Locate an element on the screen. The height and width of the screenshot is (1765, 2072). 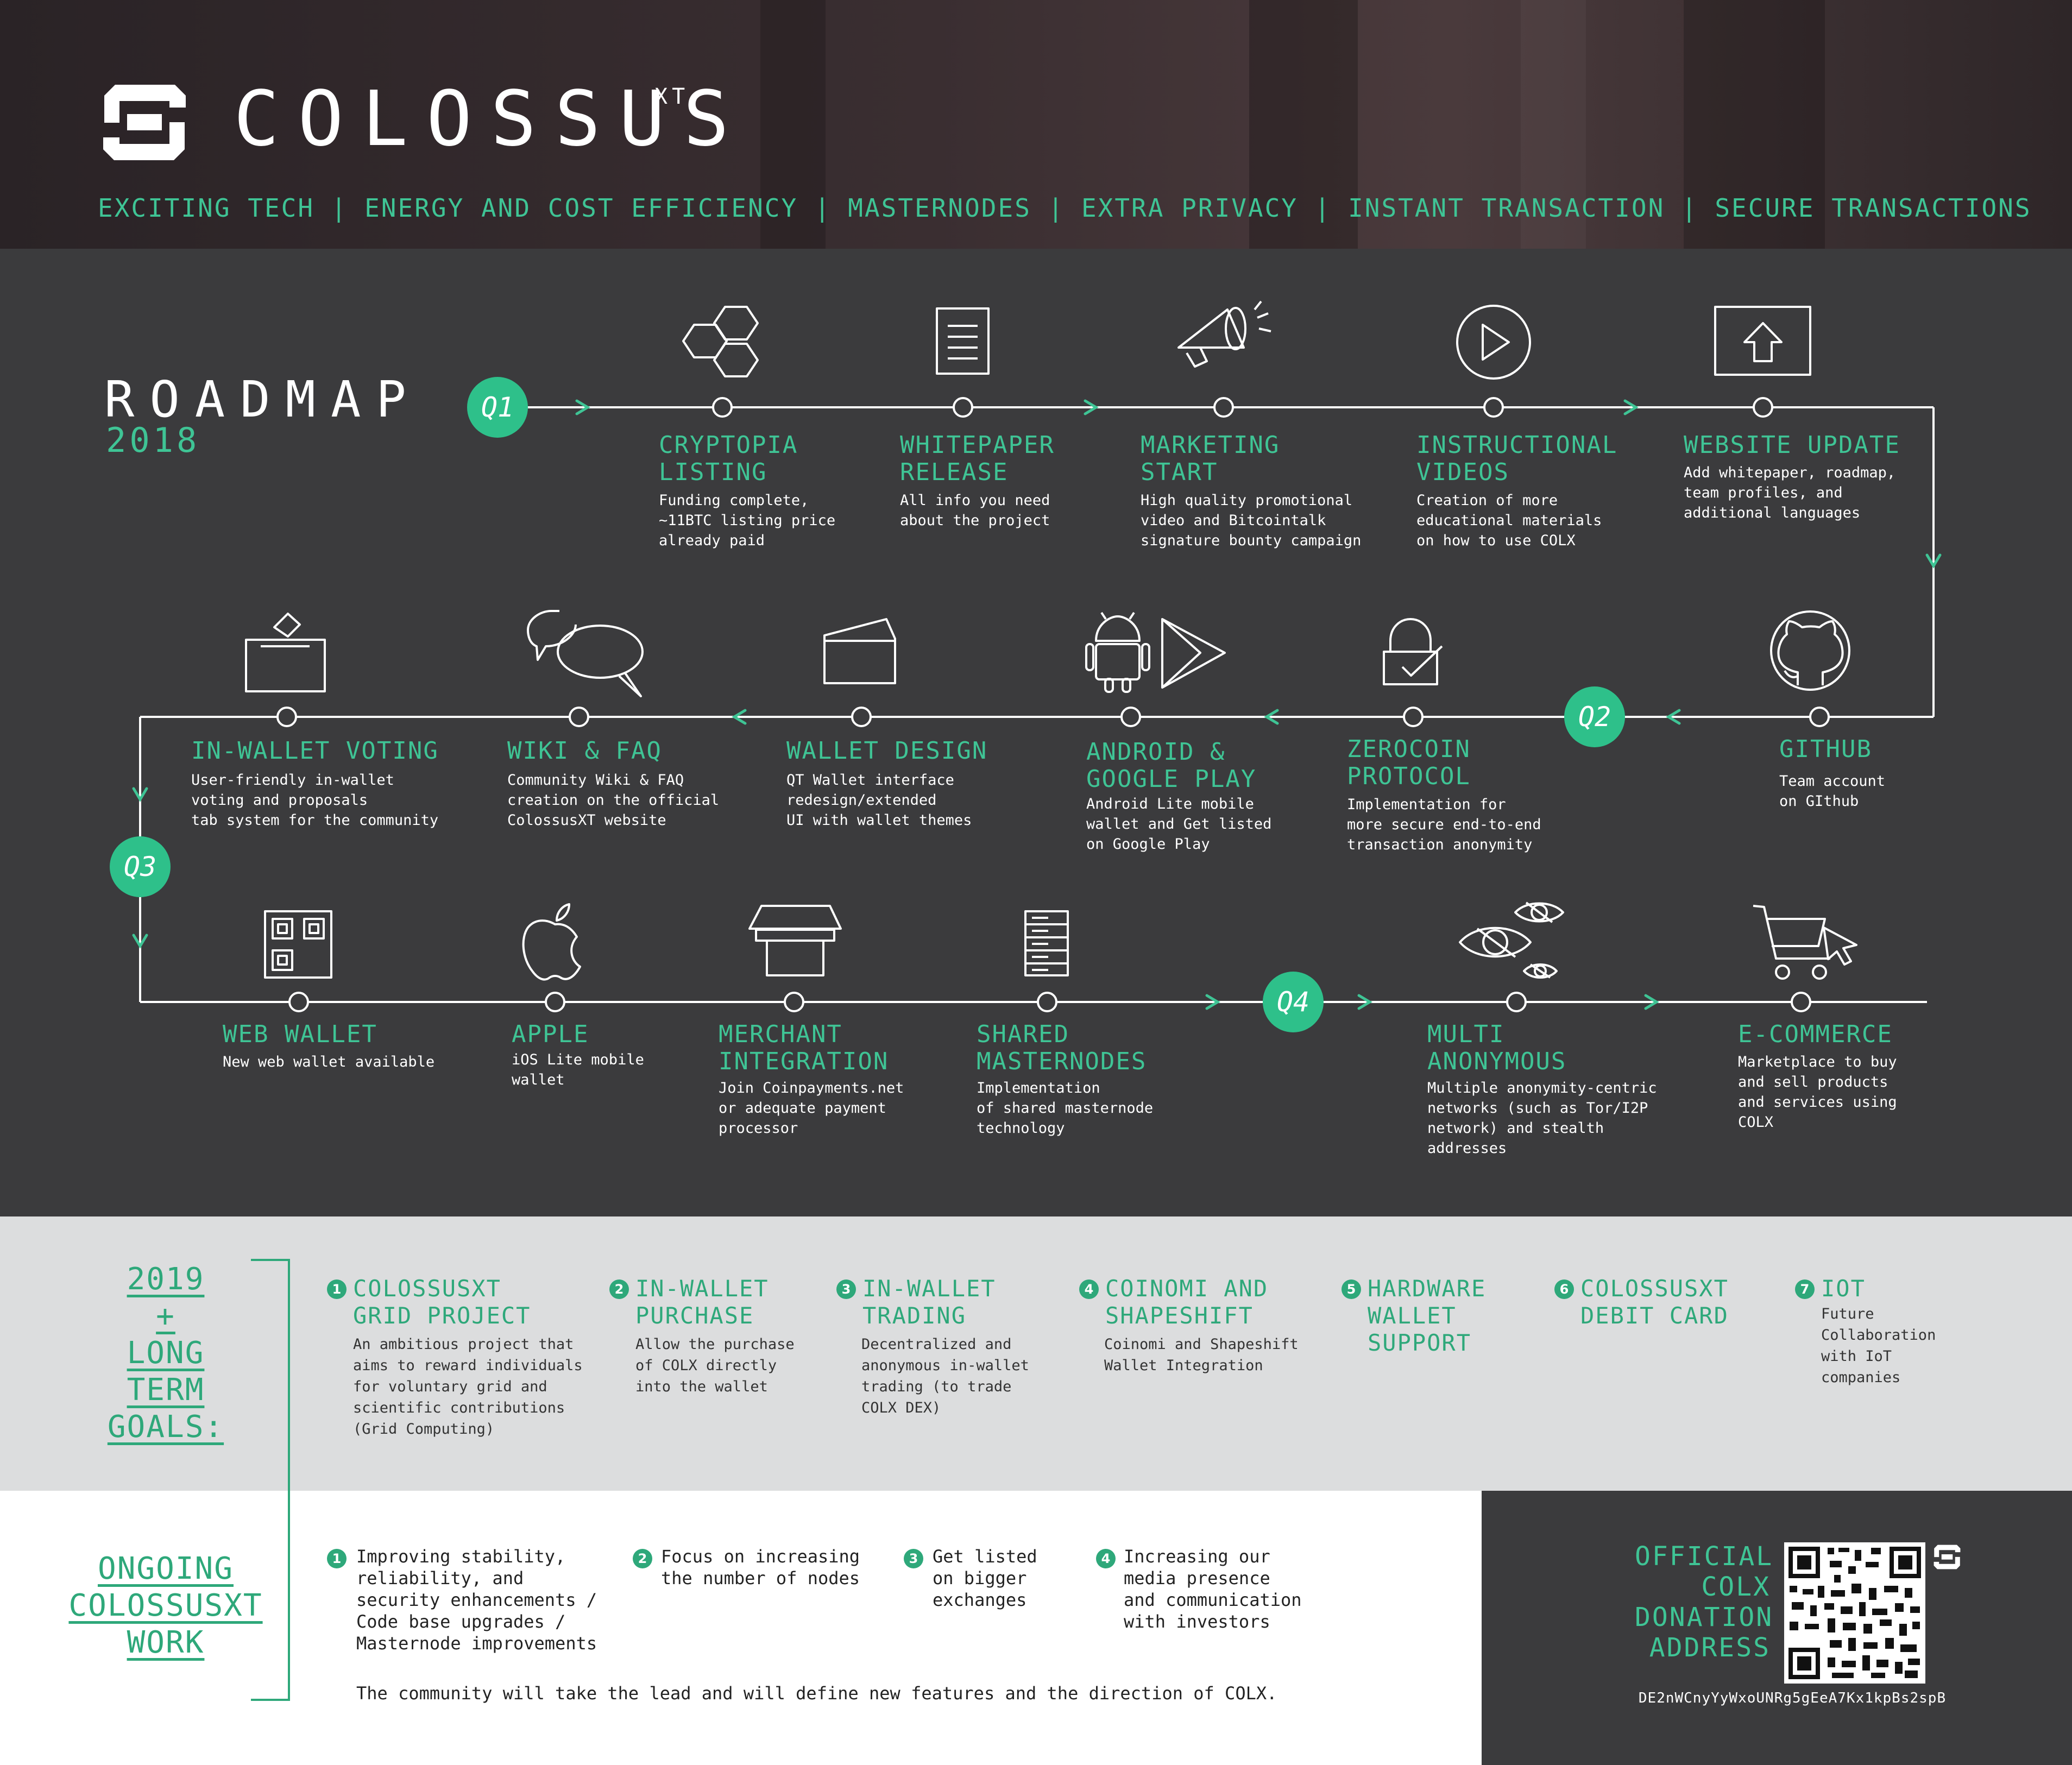
header-banner is located at coordinates (1036, 125).